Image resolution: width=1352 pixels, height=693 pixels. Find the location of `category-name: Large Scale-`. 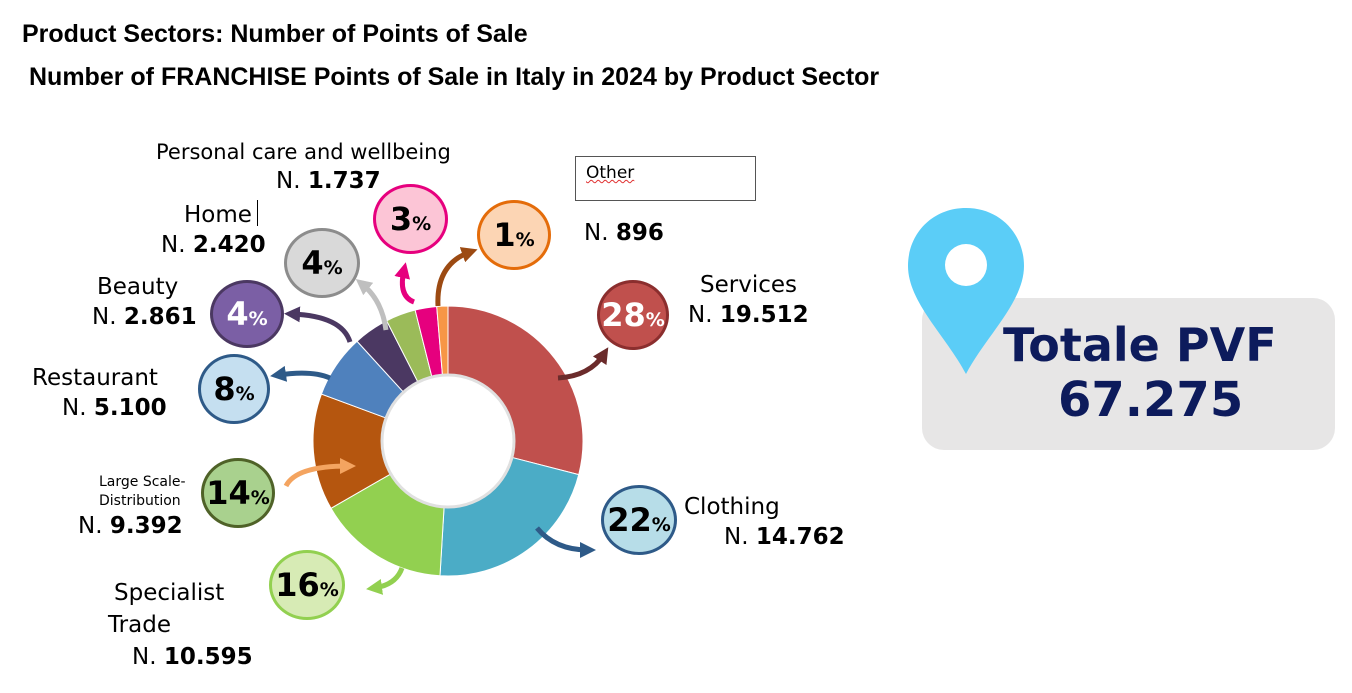

category-name: Large Scale- is located at coordinates (142, 482).